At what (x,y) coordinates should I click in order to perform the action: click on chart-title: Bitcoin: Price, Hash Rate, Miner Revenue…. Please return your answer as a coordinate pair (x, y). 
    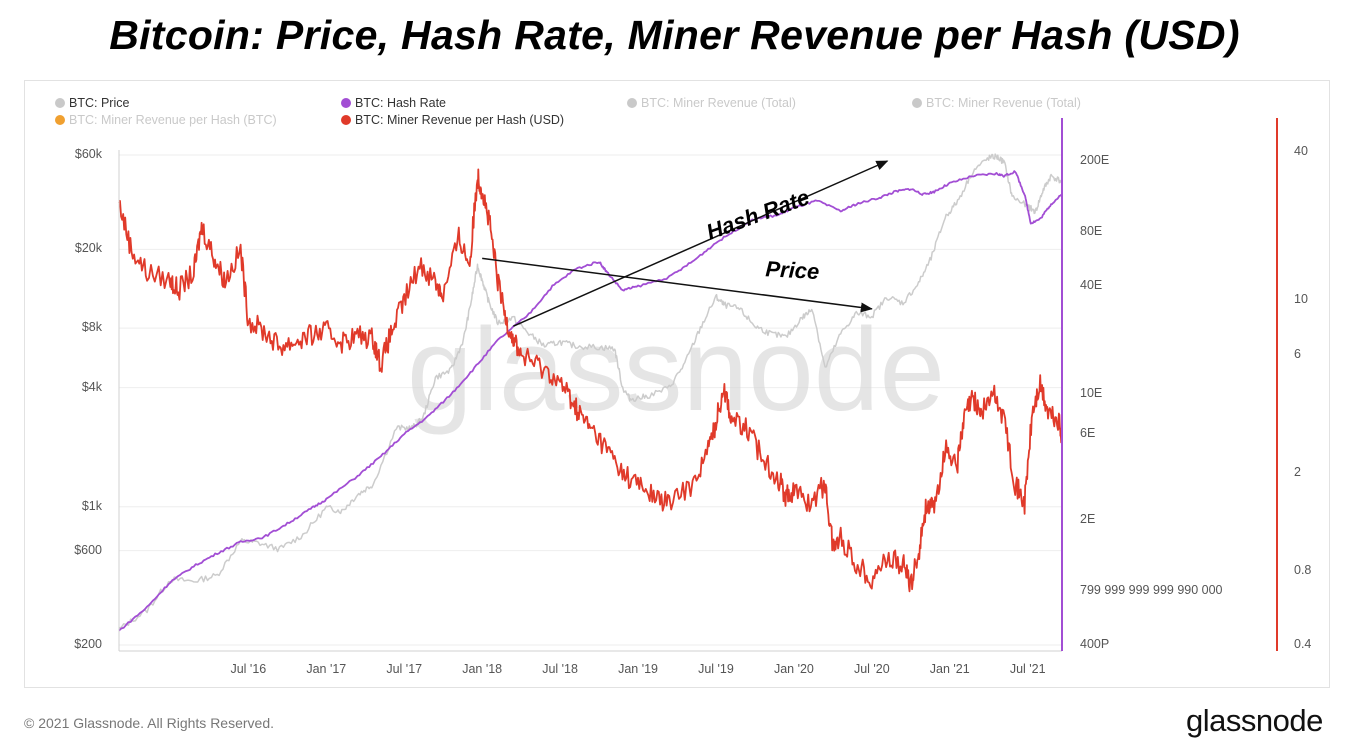
    Looking at the image, I should click on (674, 35).